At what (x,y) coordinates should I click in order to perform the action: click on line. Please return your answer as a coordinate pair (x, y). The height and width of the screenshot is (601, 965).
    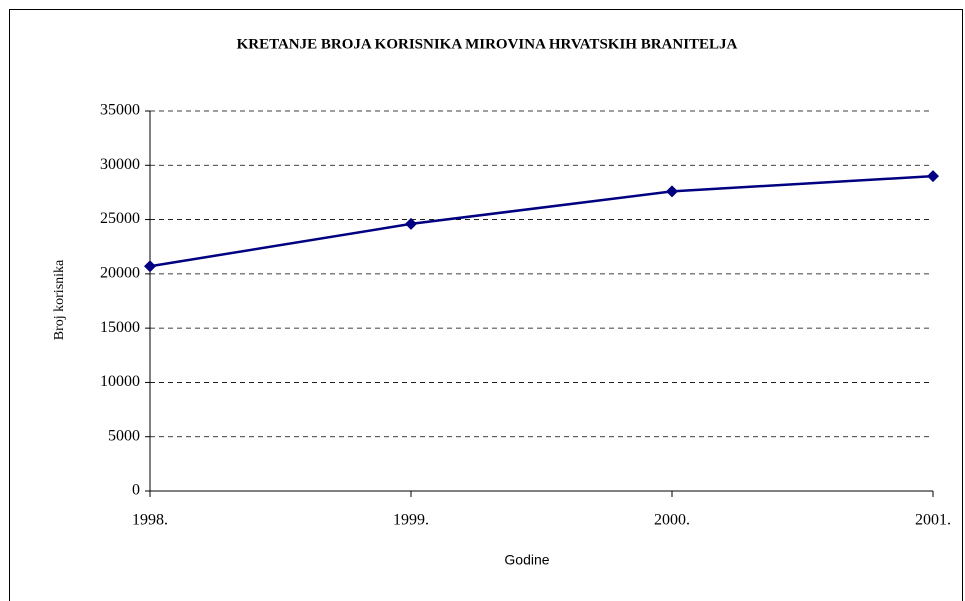
    Looking at the image, I should click on (541, 221).